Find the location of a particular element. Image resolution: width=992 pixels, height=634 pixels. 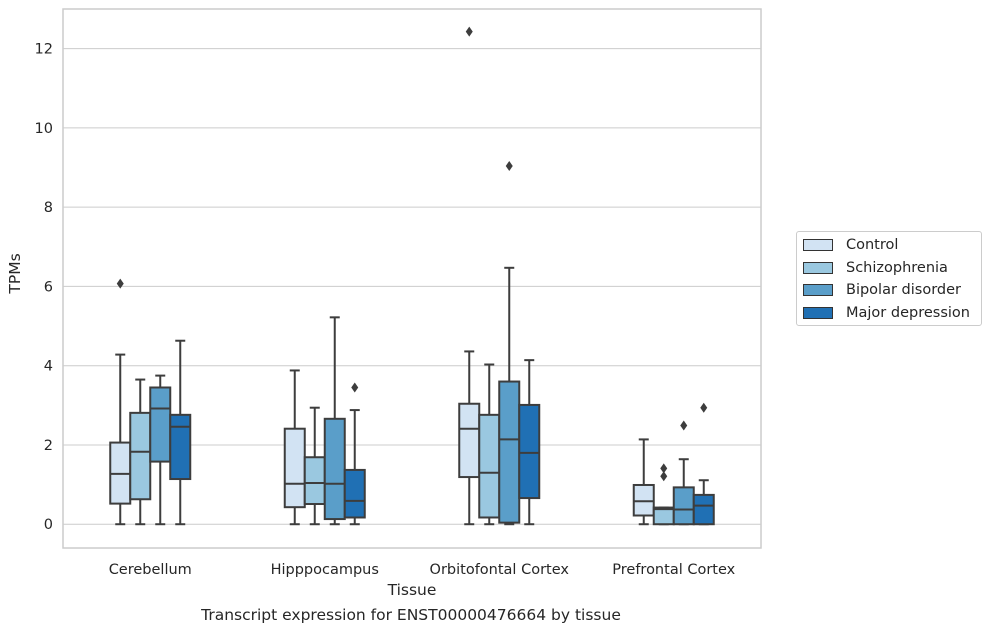

x-tick-label: Orbitofontal Cortex is located at coordinates (500, 570).